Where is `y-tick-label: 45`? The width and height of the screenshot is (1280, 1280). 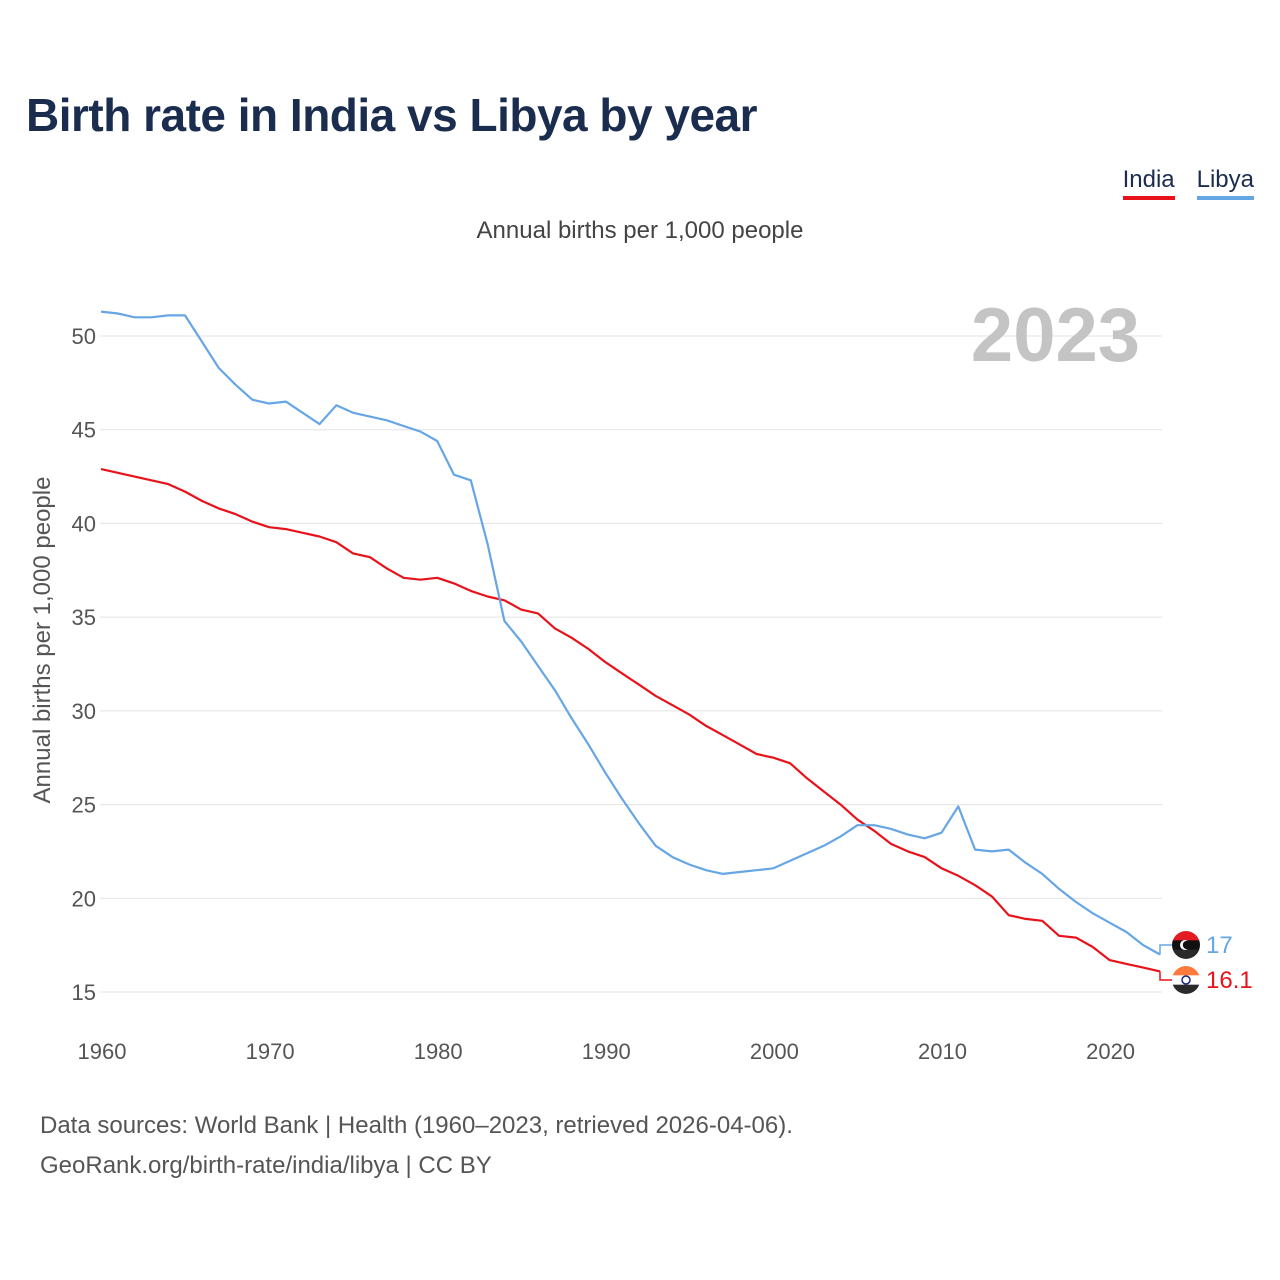
y-tick-label: 45 is located at coordinates (84, 430).